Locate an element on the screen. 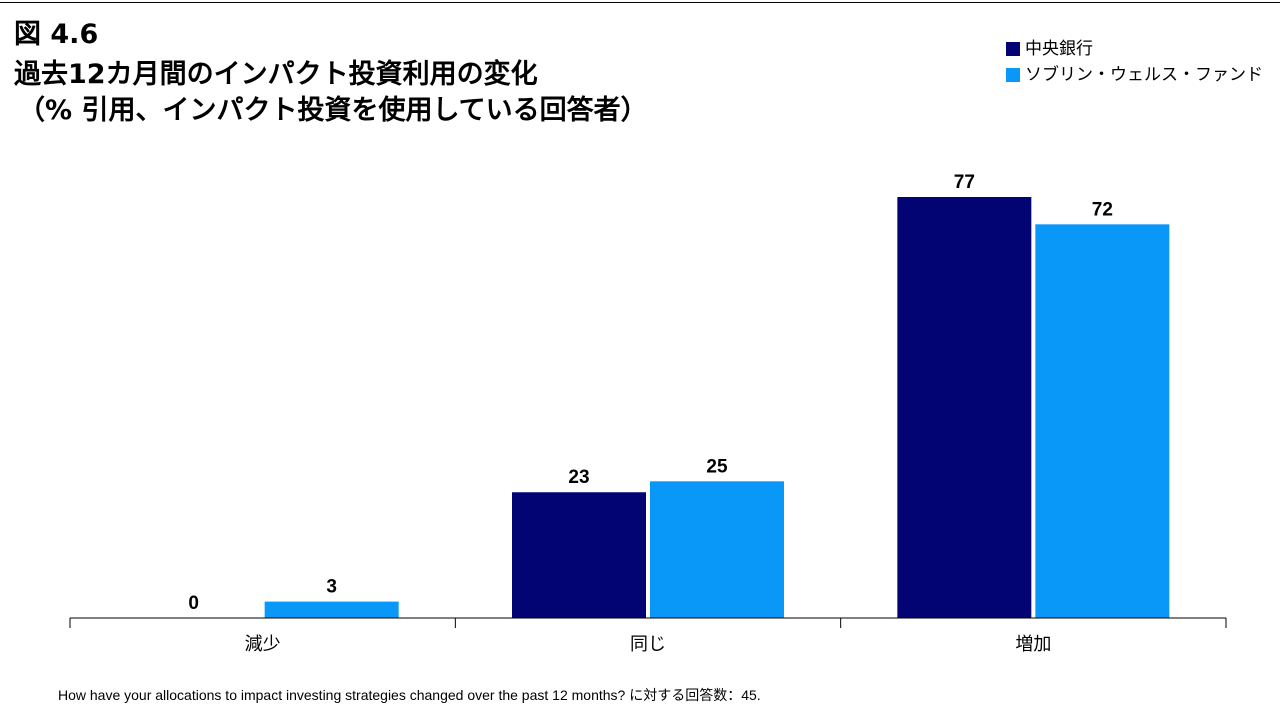  data-label: 25 is located at coordinates (717, 466).